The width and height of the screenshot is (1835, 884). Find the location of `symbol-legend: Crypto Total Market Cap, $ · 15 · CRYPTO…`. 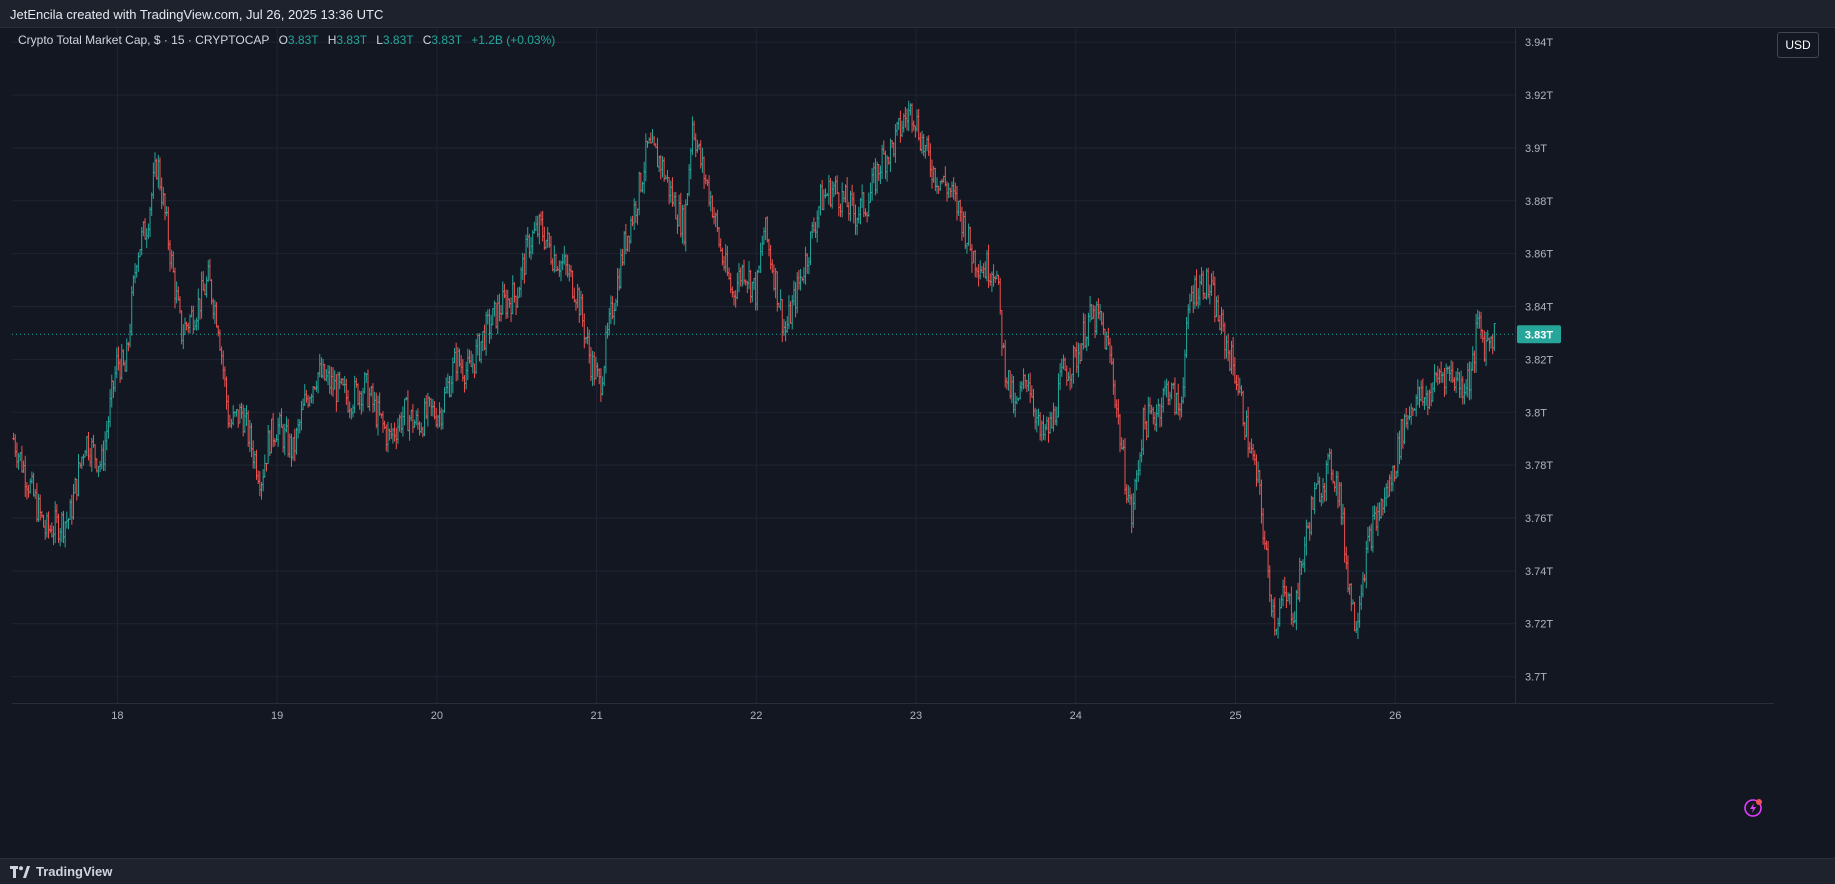

symbol-legend: Crypto Total Market Cap, $ · 15 · CRYPTO… is located at coordinates (286, 40).